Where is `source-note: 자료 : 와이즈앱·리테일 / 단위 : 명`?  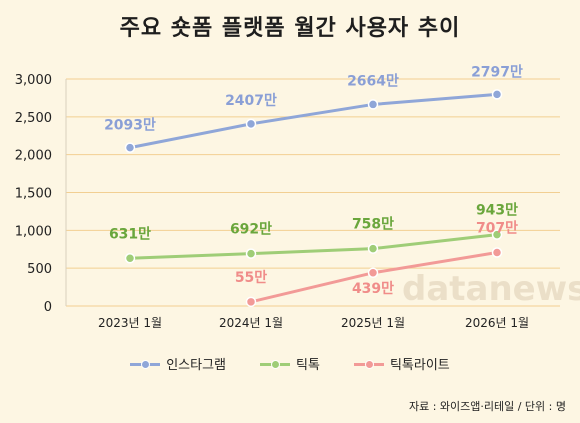 source-note: 자료 : 와이즈앱·리테일 / 단위 : 명 is located at coordinates (487, 406).